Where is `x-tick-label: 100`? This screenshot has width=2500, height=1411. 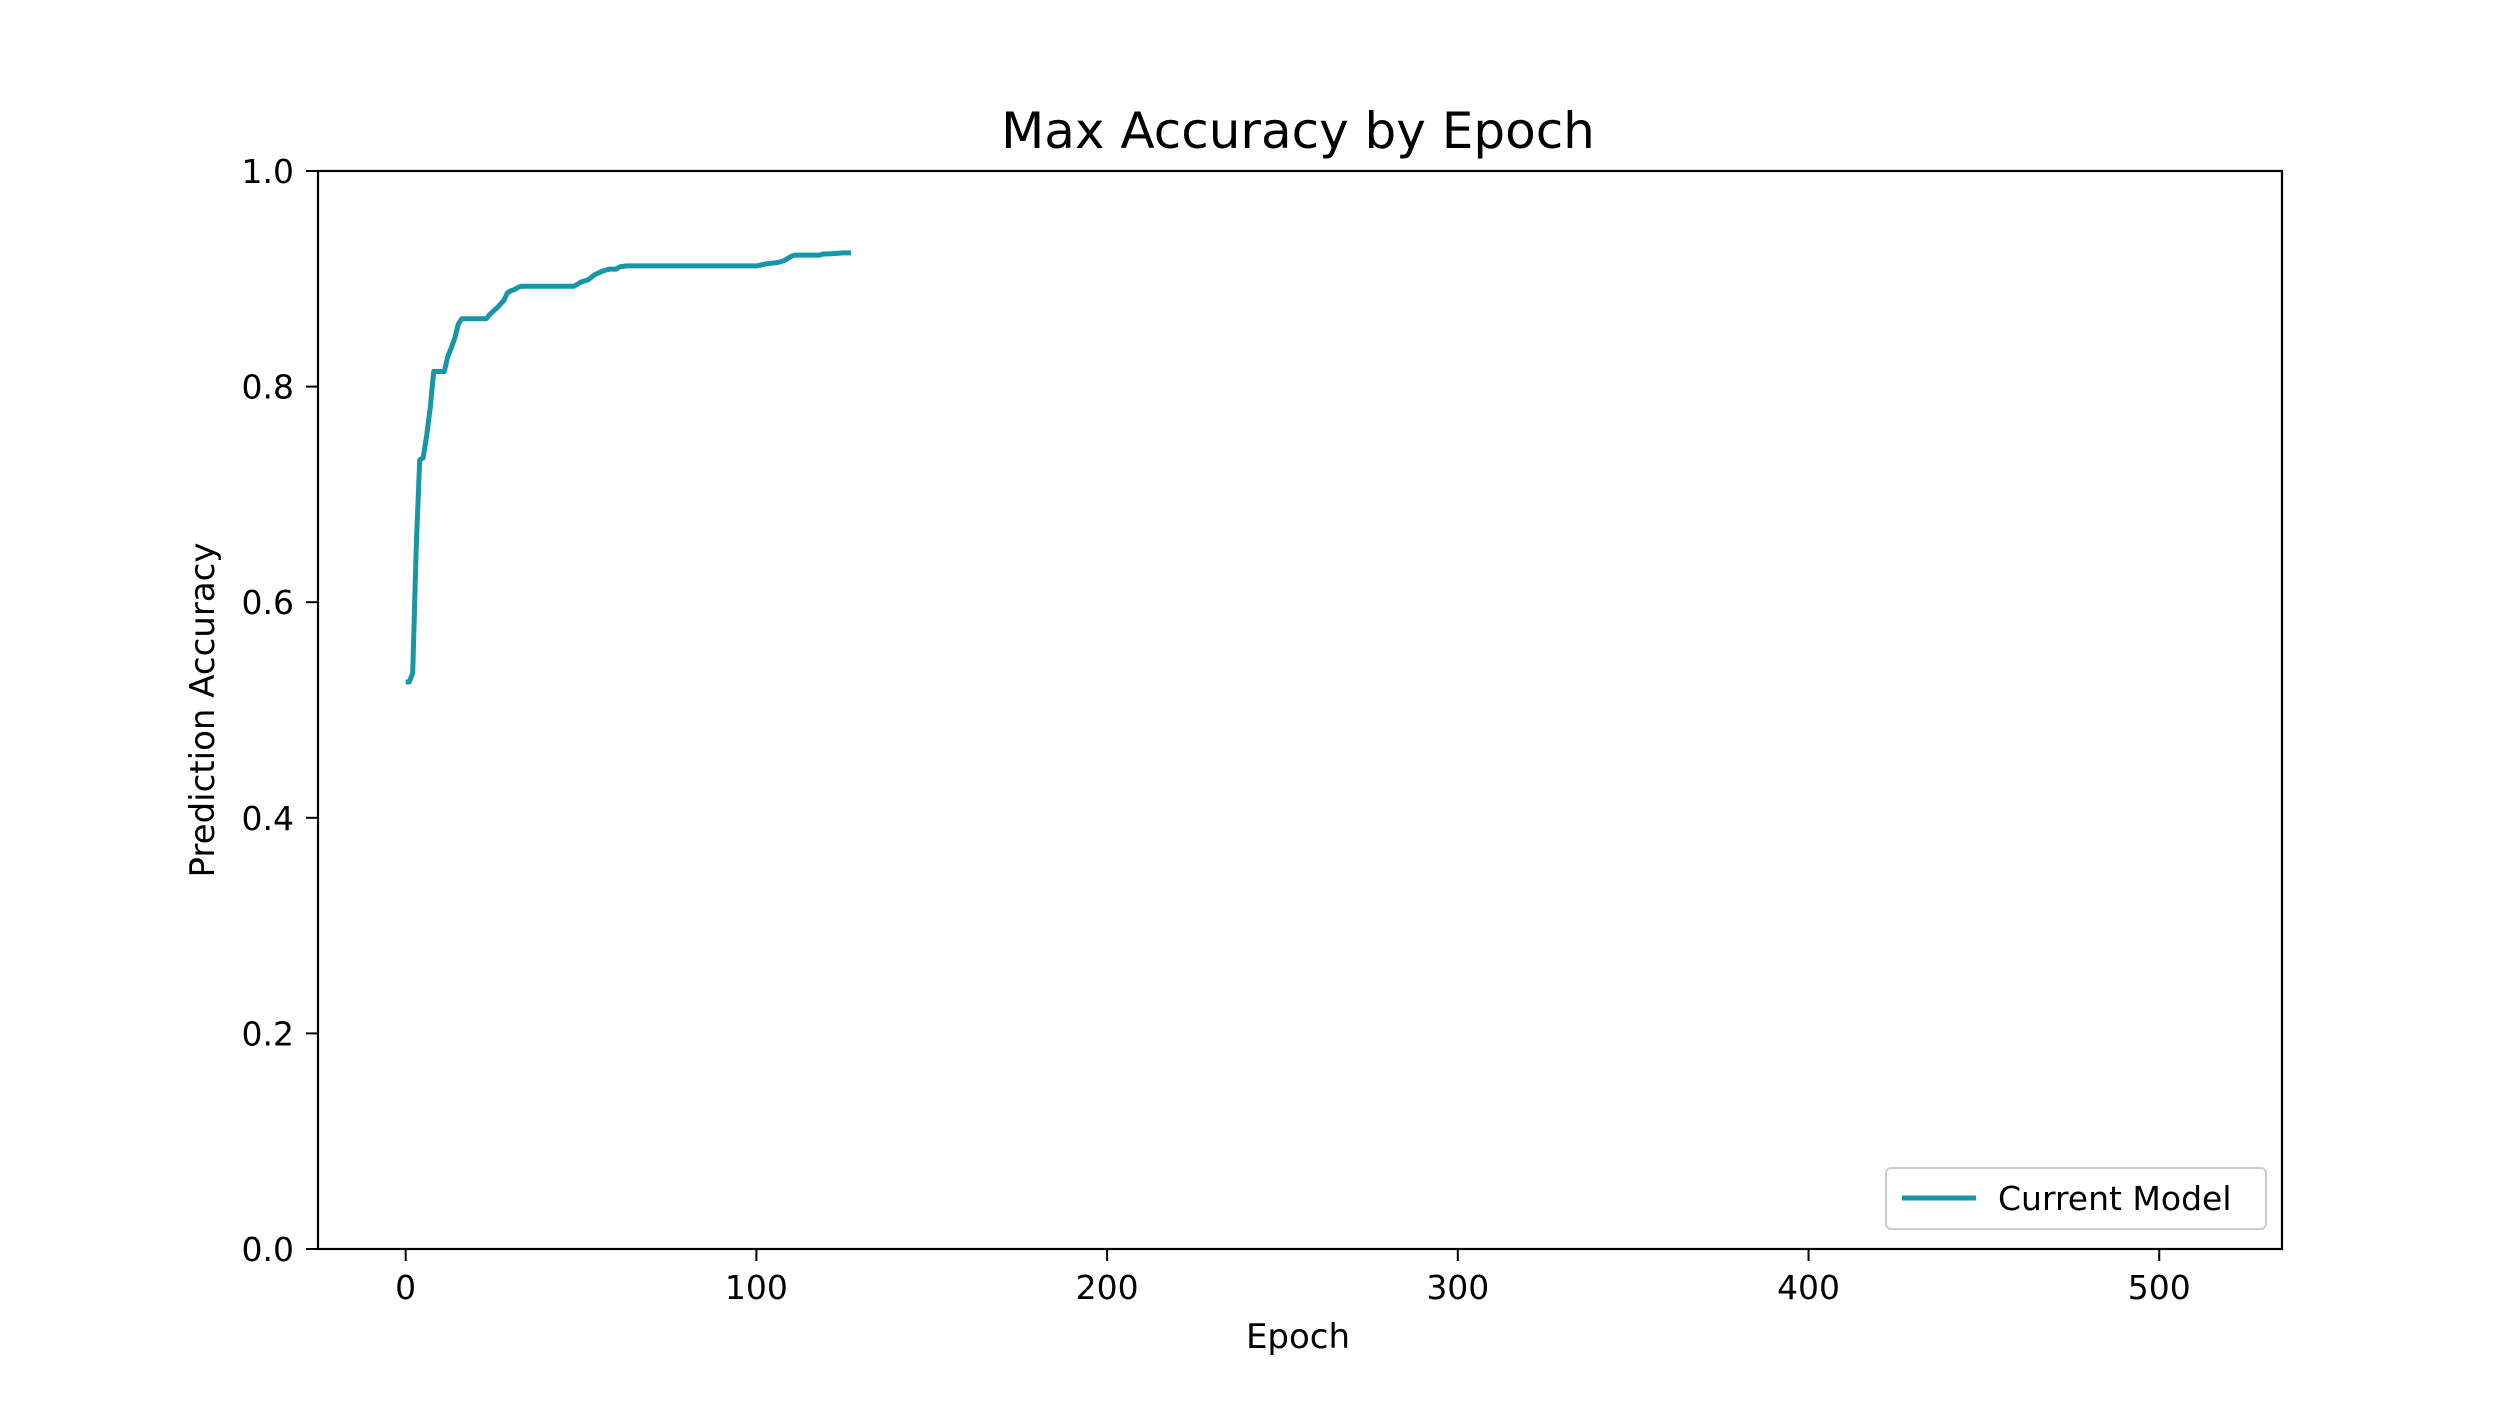
x-tick-label: 100 is located at coordinates (756, 1287).